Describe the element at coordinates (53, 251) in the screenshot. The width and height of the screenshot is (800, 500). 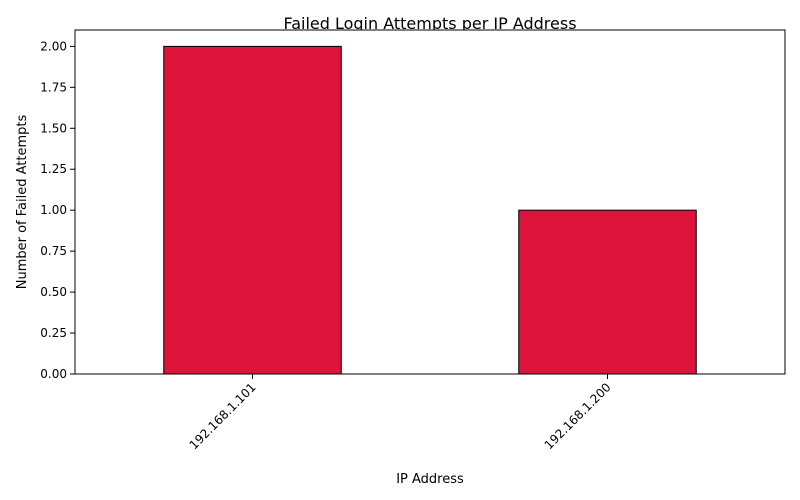
I see `y-tick-label: 0.75` at that location.